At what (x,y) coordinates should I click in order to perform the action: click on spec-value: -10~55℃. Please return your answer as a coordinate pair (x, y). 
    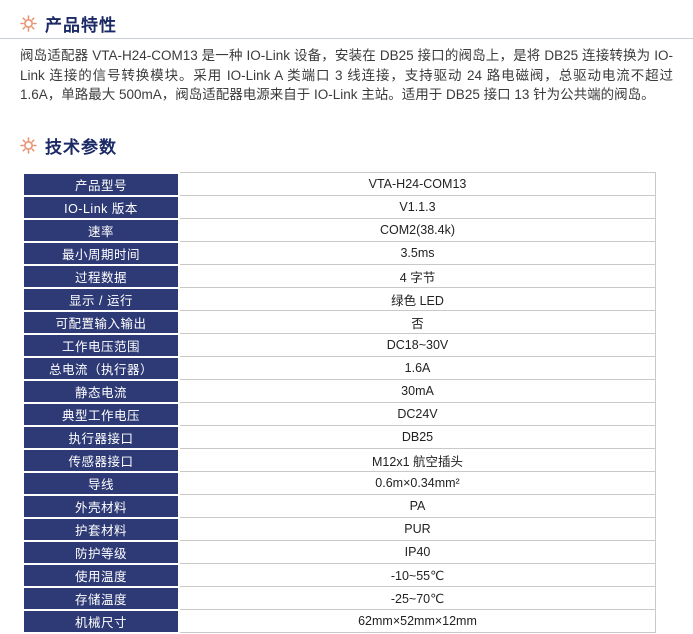
    Looking at the image, I should click on (417, 575).